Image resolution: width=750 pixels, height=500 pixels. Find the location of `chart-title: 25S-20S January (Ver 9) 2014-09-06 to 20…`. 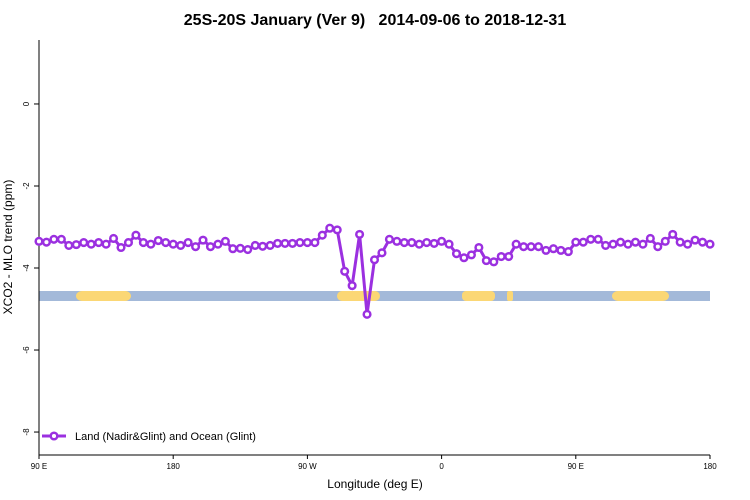

chart-title: 25S-20S January (Ver 9) 2014-09-06 to 20… is located at coordinates (375, 20).